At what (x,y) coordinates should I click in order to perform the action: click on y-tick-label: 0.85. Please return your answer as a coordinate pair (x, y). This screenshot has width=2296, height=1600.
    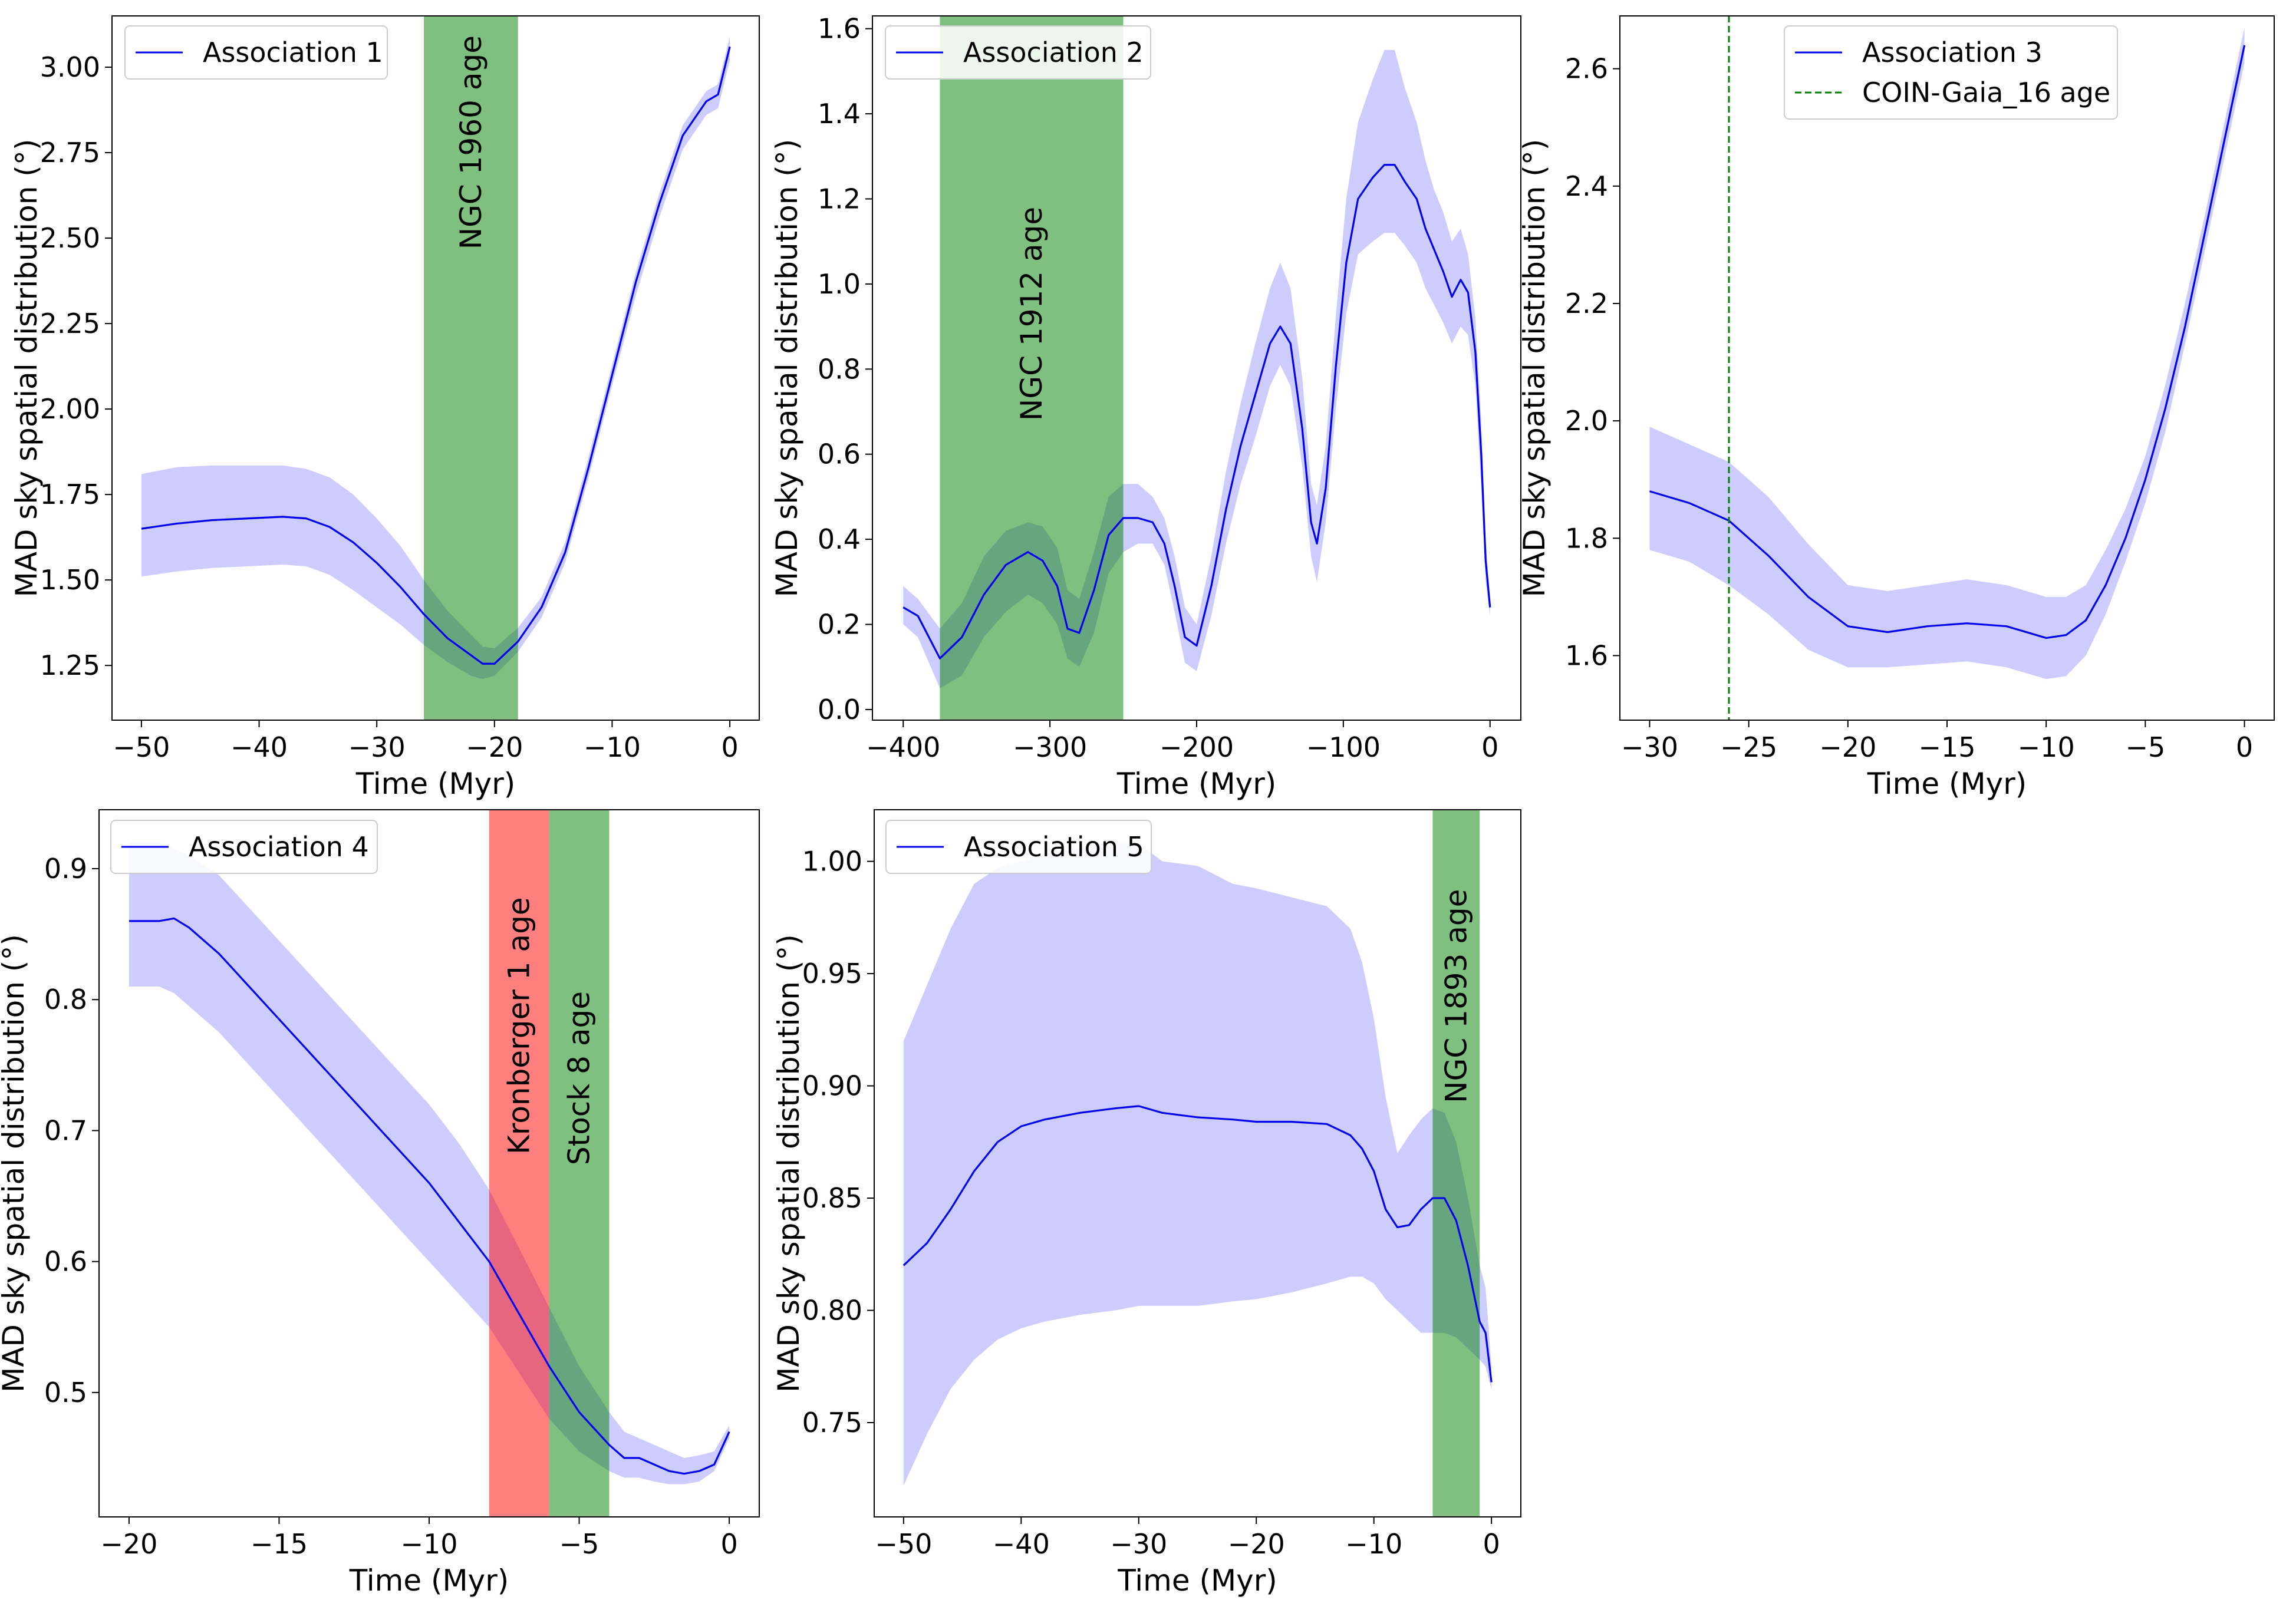
    Looking at the image, I should click on (832, 1198).